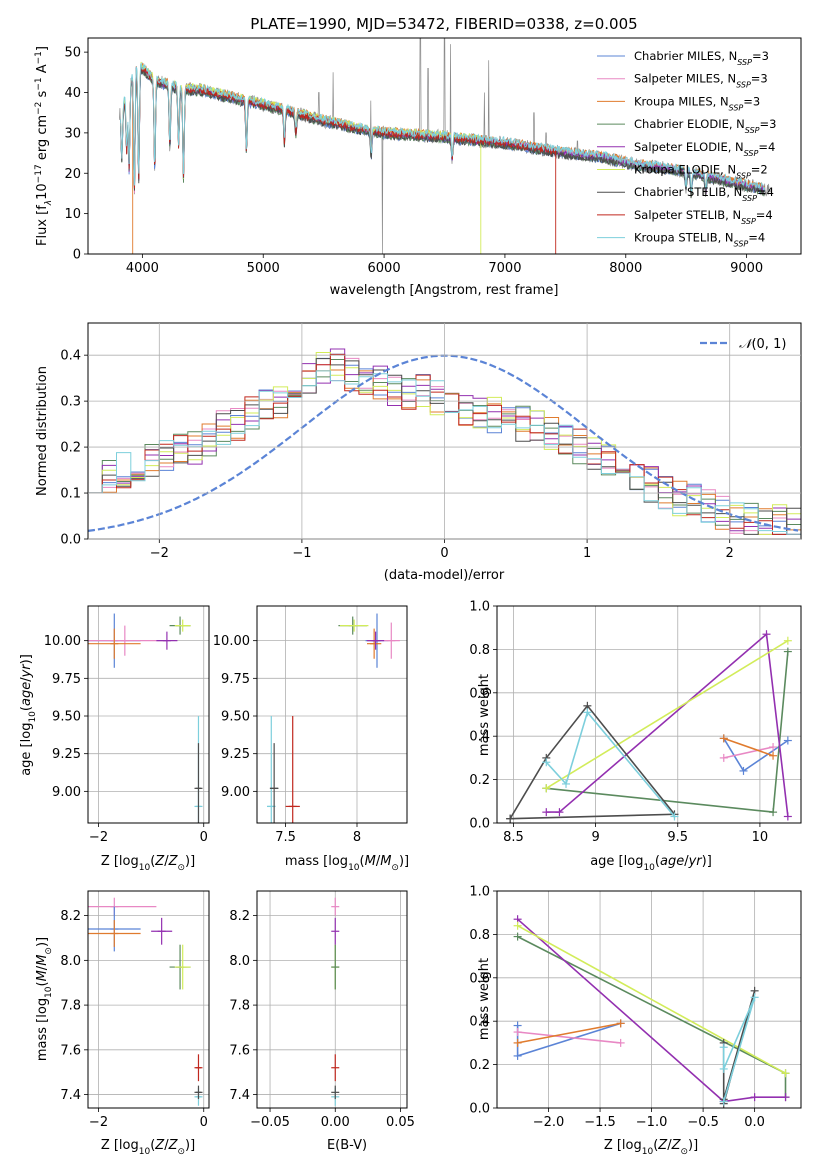 The height and width of the screenshot is (1170, 819). What do you see at coordinates (72, 93) in the screenshot?
I see `spectrum-ytick-label: 40` at bounding box center [72, 93].